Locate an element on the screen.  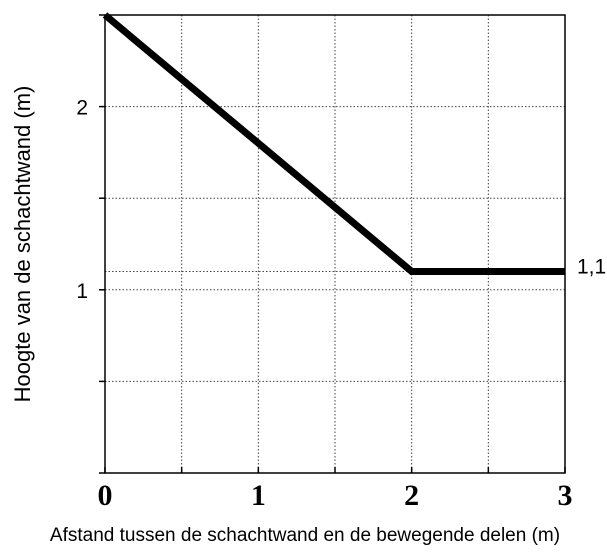
annotation-label: 1,1 is located at coordinates (591, 266).